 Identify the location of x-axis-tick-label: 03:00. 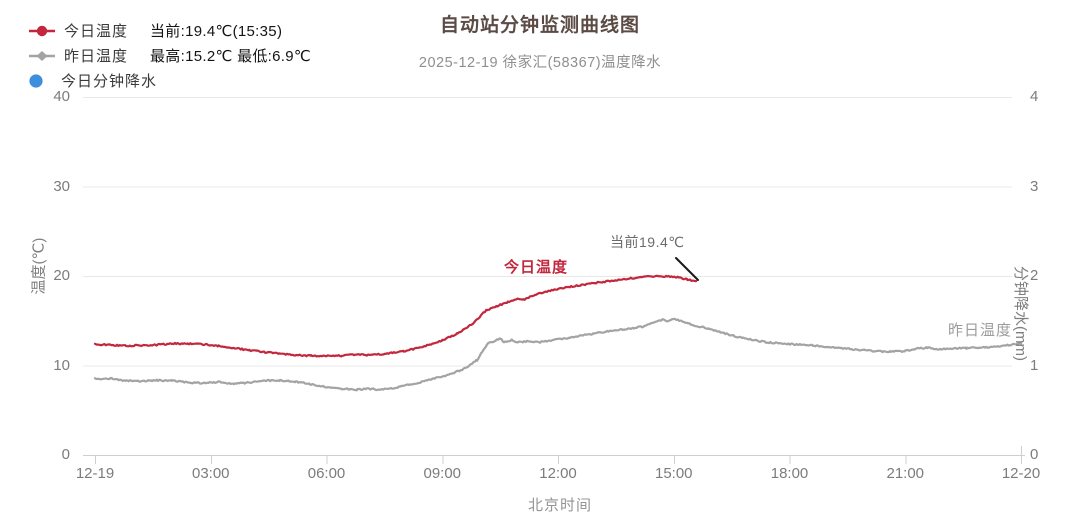
(210, 473).